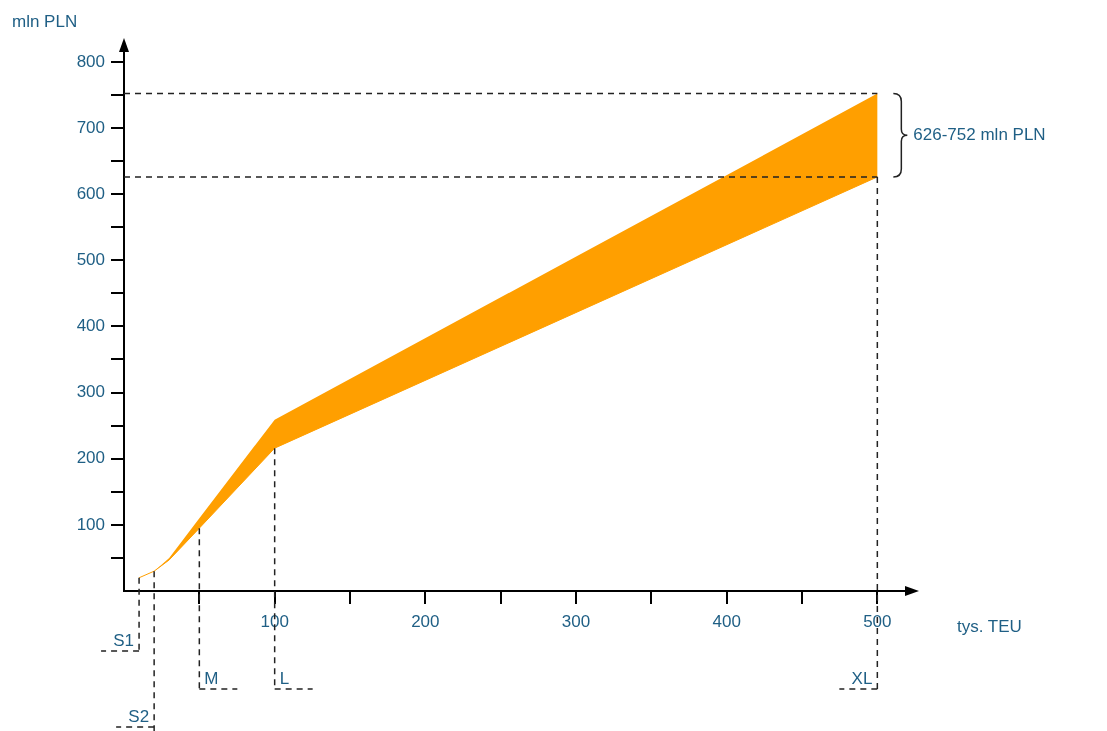 The image size is (1107, 731). Describe the element at coordinates (862, 678) in the screenshot. I see `ref-line-label: XL` at that location.